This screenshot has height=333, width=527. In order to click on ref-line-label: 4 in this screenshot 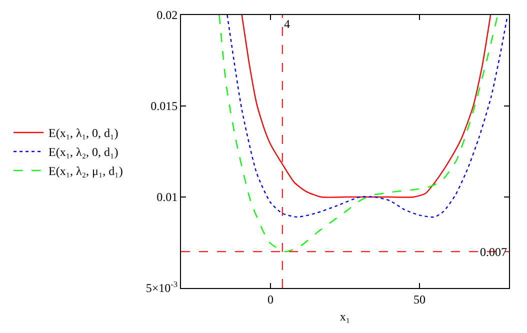, I will do `click(287, 24)`.